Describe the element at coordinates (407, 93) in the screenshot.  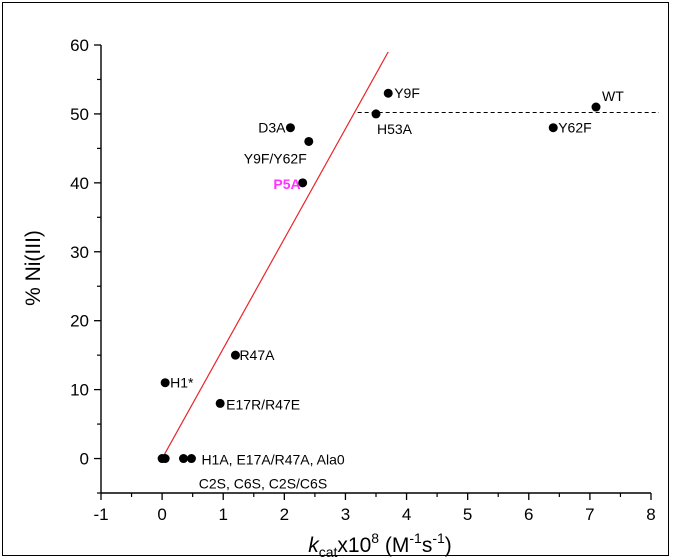
I see `point-label: Y9F` at that location.